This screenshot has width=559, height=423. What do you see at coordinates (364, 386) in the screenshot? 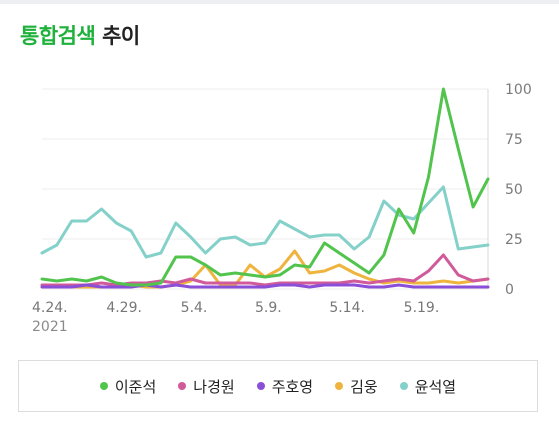
I see `legend-label: 김웅` at bounding box center [364, 386].